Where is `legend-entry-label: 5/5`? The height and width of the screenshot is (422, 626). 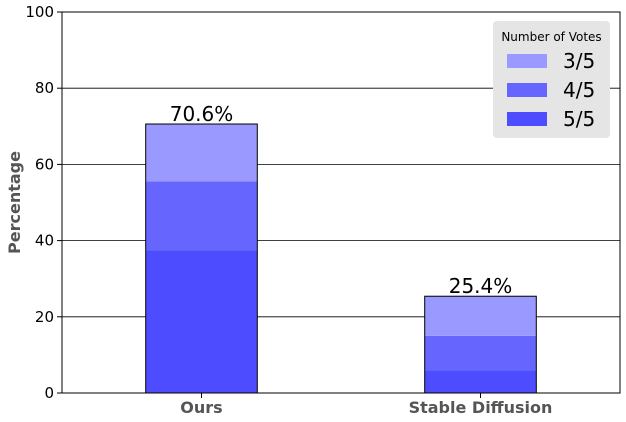
legend-entry-label: 5/5 is located at coordinates (579, 119).